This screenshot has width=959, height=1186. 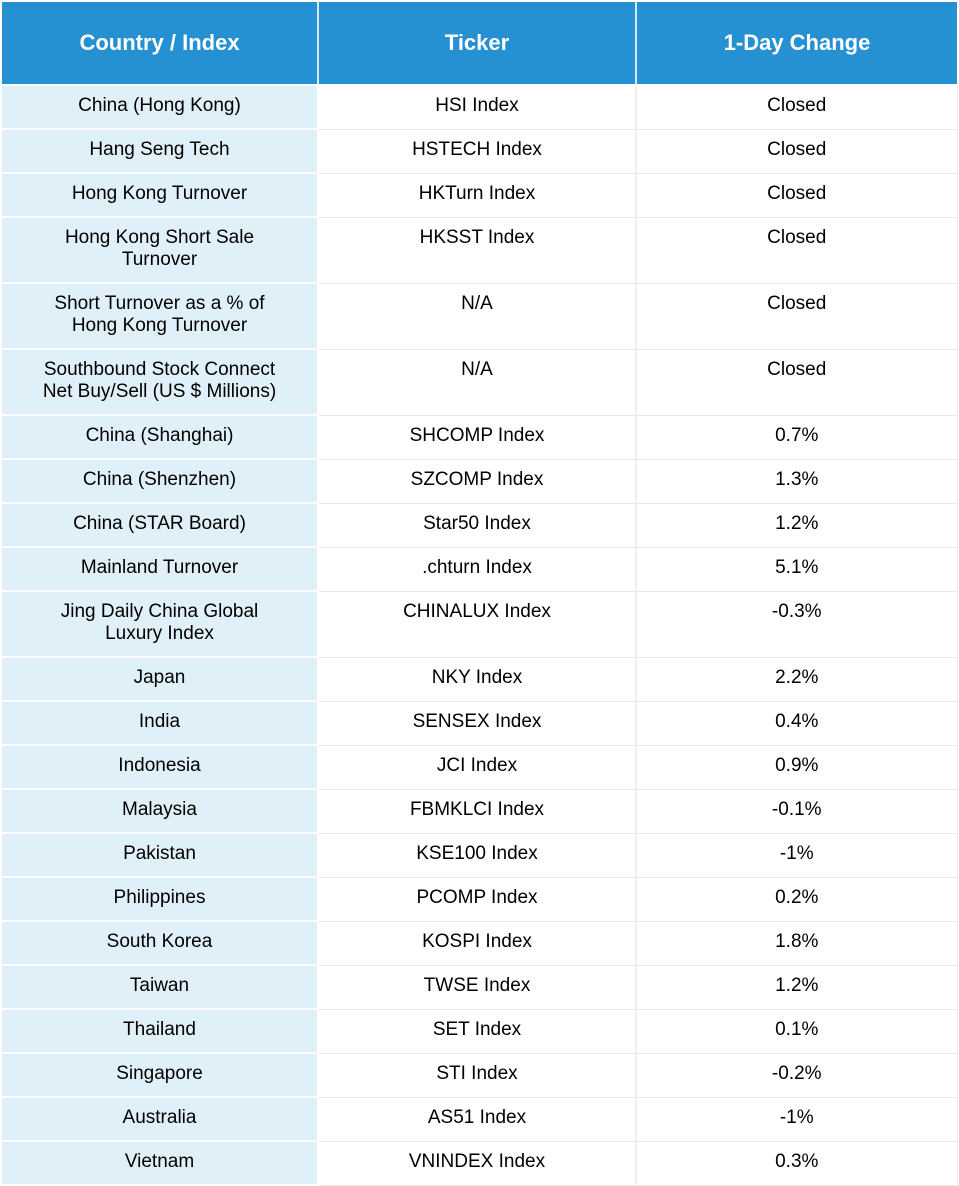 What do you see at coordinates (797, 1075) in the screenshot?
I see `cell-change: -0.2%` at bounding box center [797, 1075].